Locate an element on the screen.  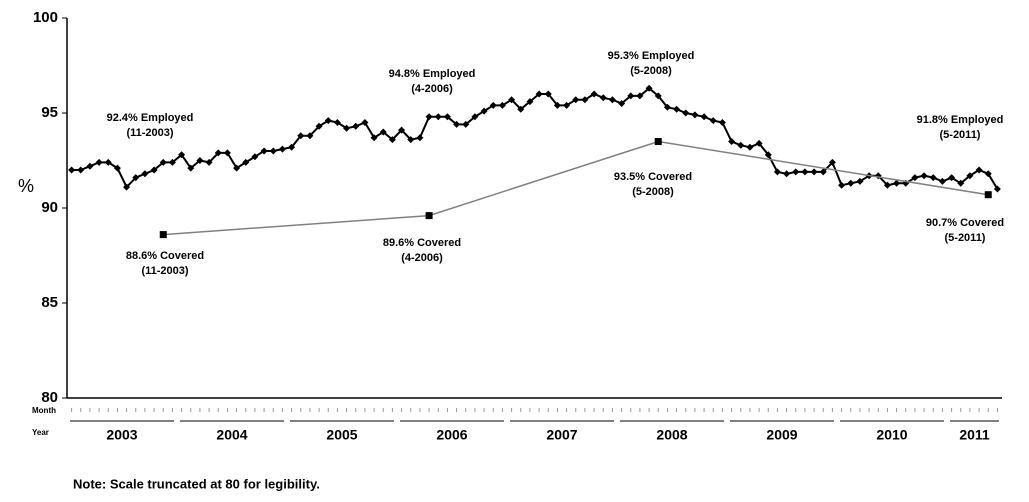
row-label: Year is located at coordinates (40, 432).